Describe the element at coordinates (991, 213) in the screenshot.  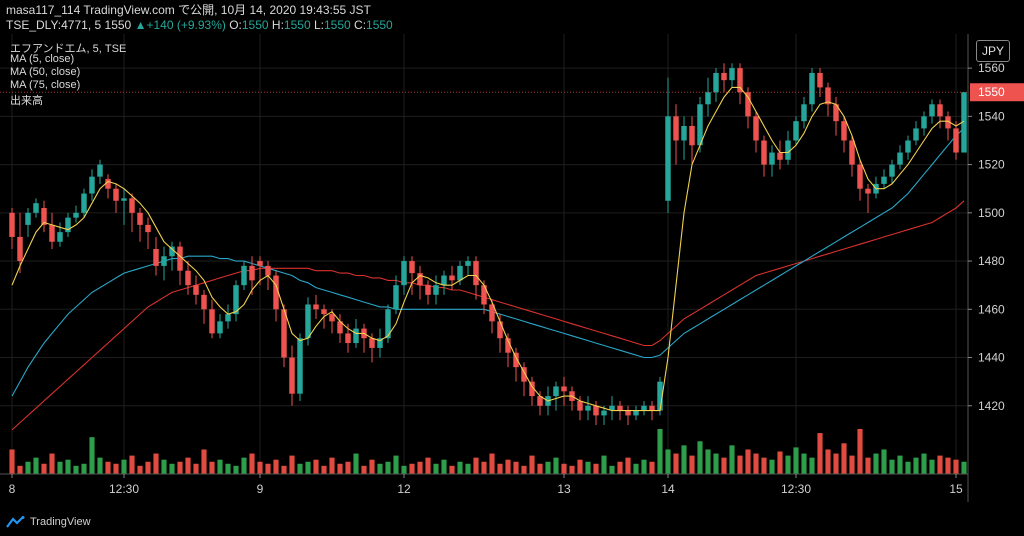
I see `price-tick-label: 1500` at that location.